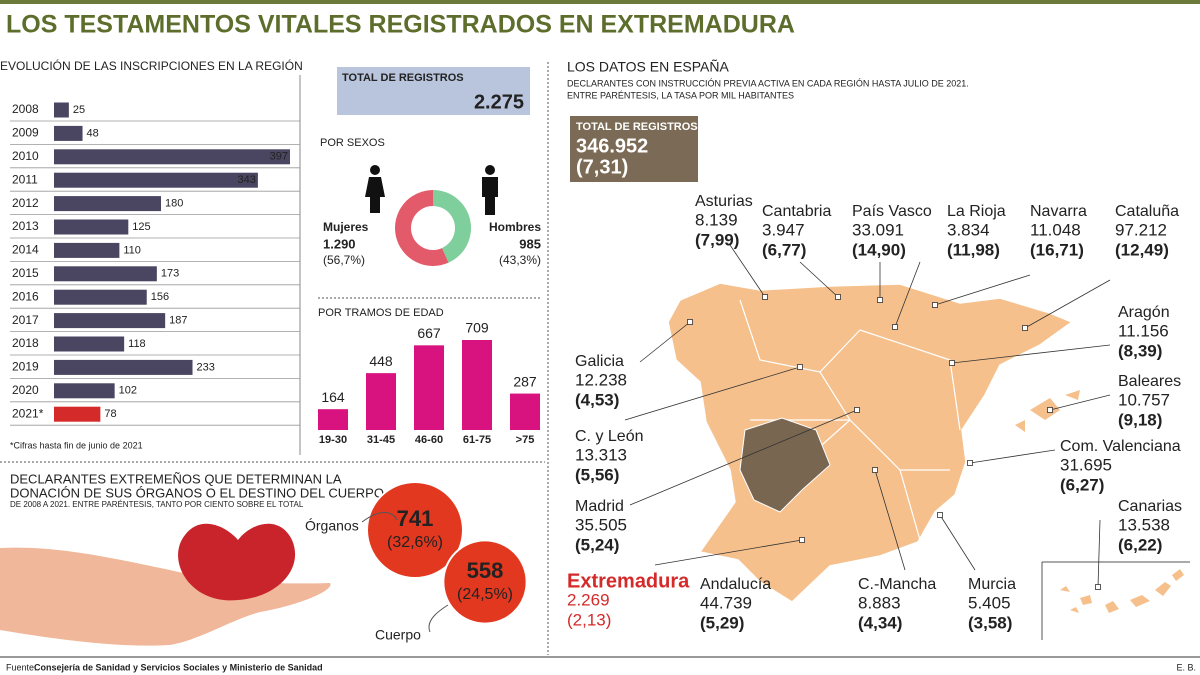 This screenshot has height=675, width=1200. Describe the element at coordinates (597, 399) in the screenshot. I see `region-rate: (4,53)` at that location.